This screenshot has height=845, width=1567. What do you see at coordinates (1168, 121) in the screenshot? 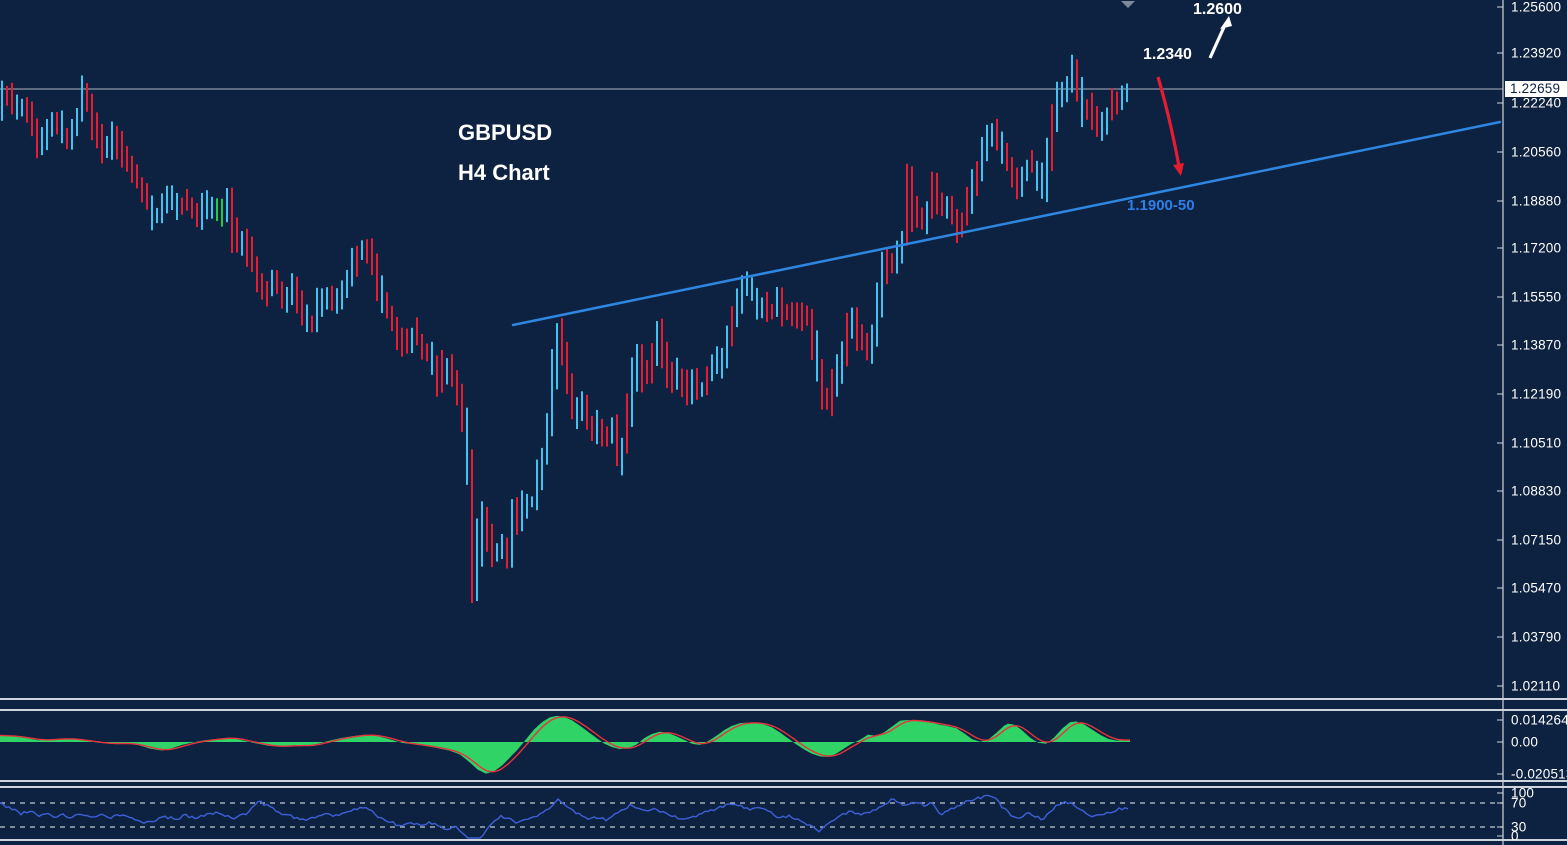
I see `down-arrow-shaft` at bounding box center [1168, 121].